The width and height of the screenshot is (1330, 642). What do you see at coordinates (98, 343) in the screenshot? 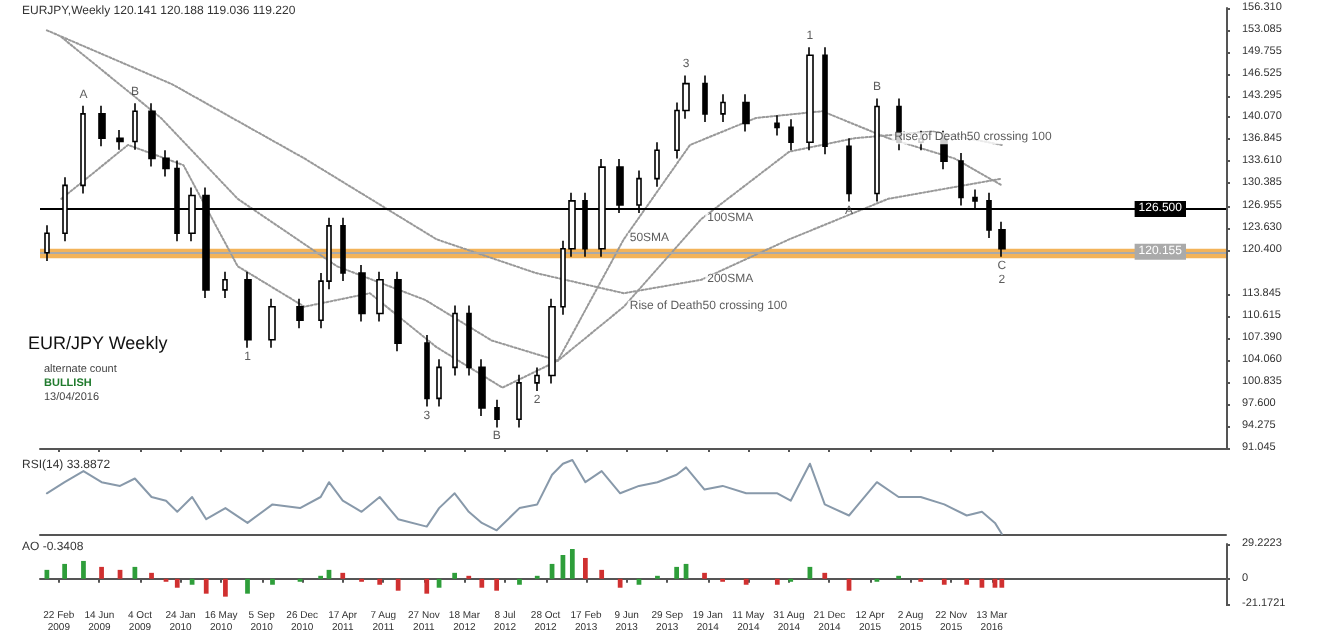
I see `annotation: EUR/JPY Weekly` at bounding box center [98, 343].